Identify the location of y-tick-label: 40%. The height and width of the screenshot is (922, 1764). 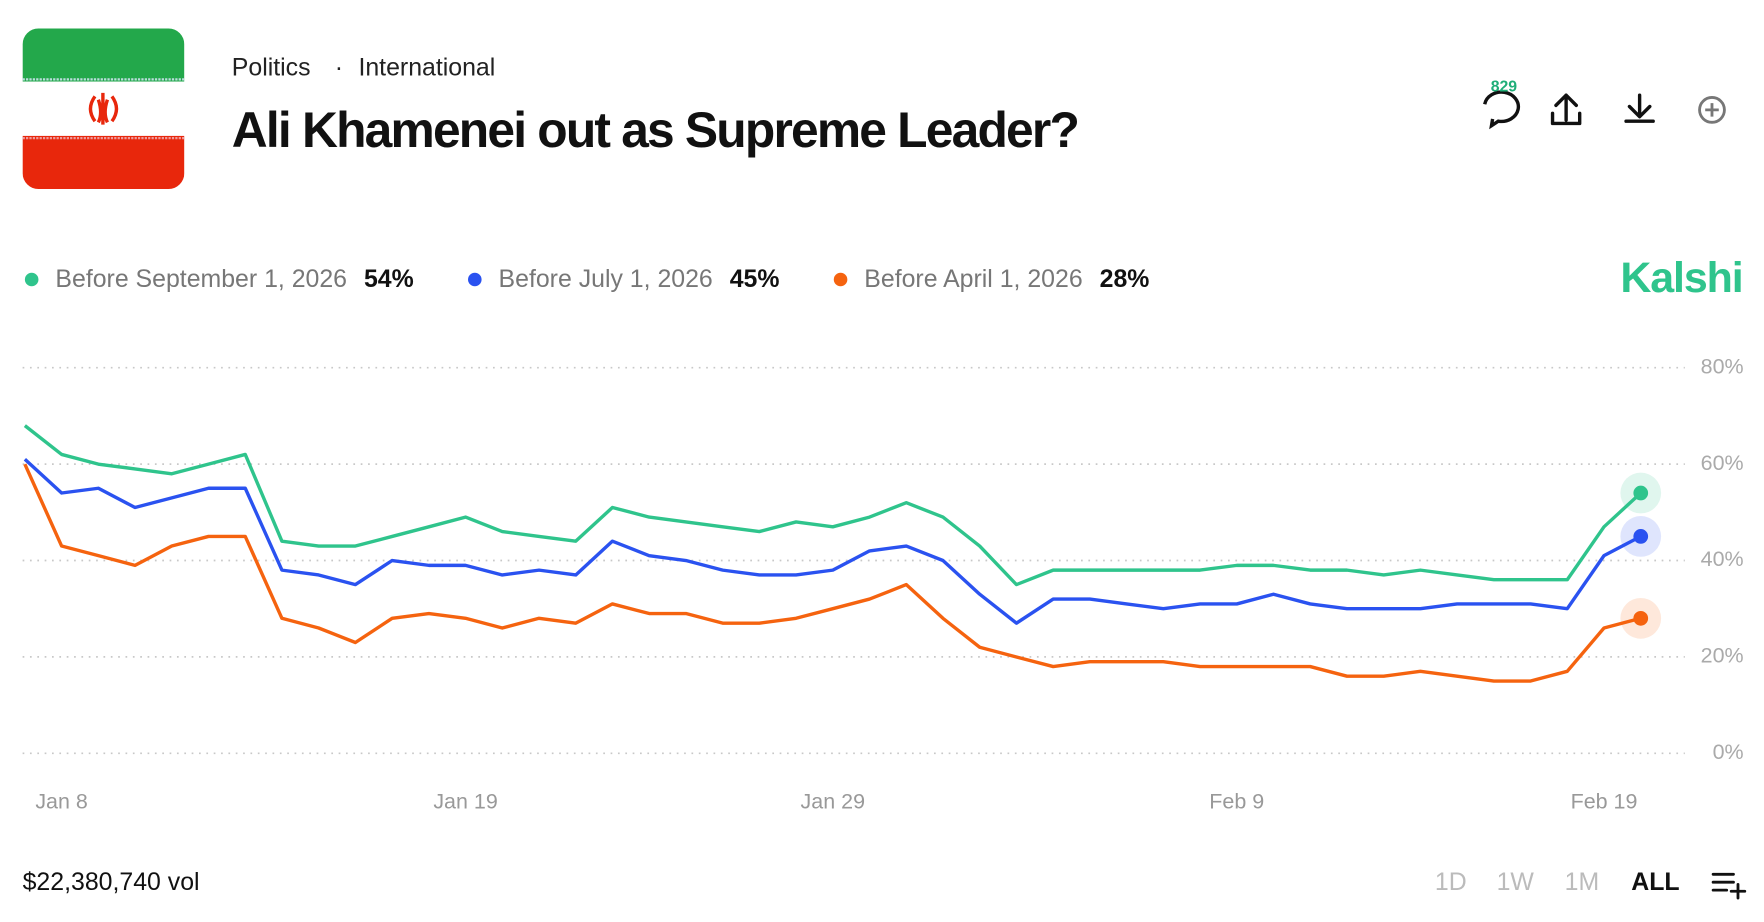
(1722, 559).